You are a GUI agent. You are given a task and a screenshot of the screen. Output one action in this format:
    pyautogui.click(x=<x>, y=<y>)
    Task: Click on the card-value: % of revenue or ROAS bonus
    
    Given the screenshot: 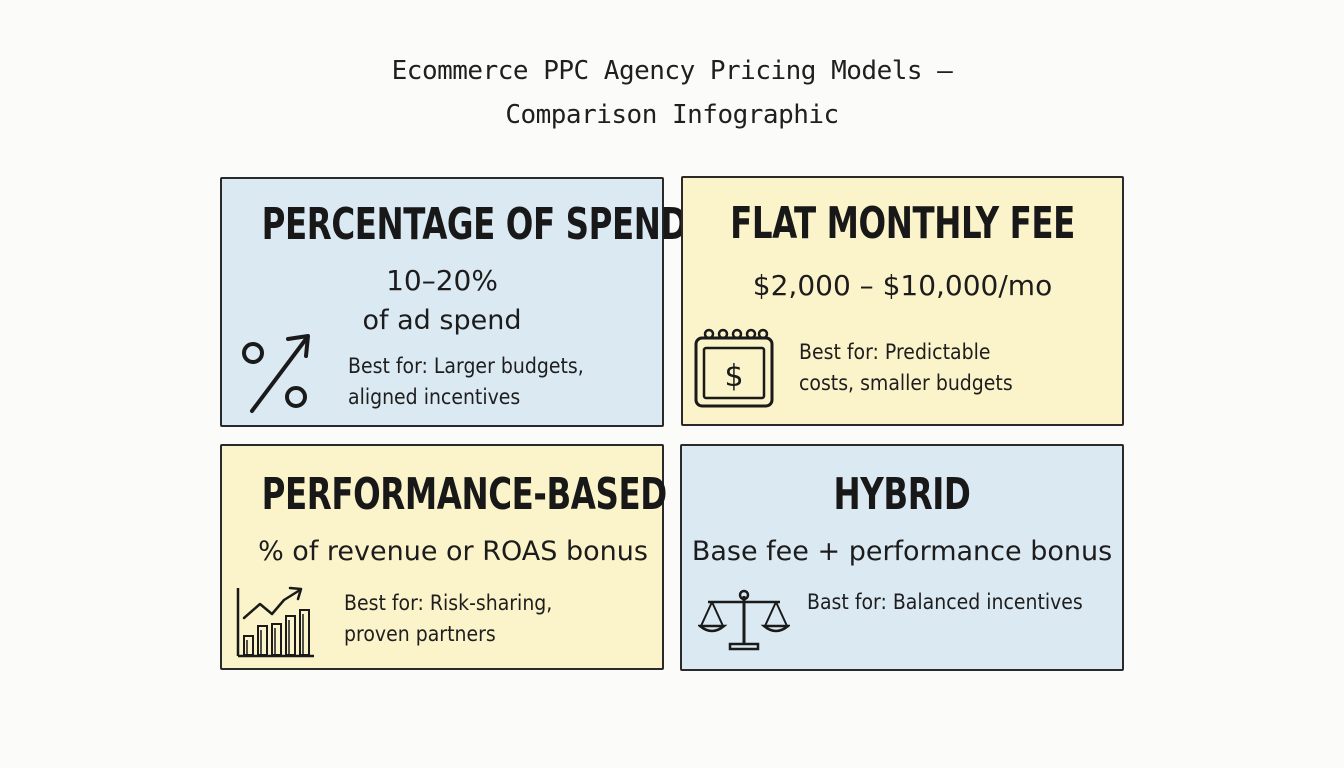 What is the action you would take?
    pyautogui.click(x=453, y=551)
    